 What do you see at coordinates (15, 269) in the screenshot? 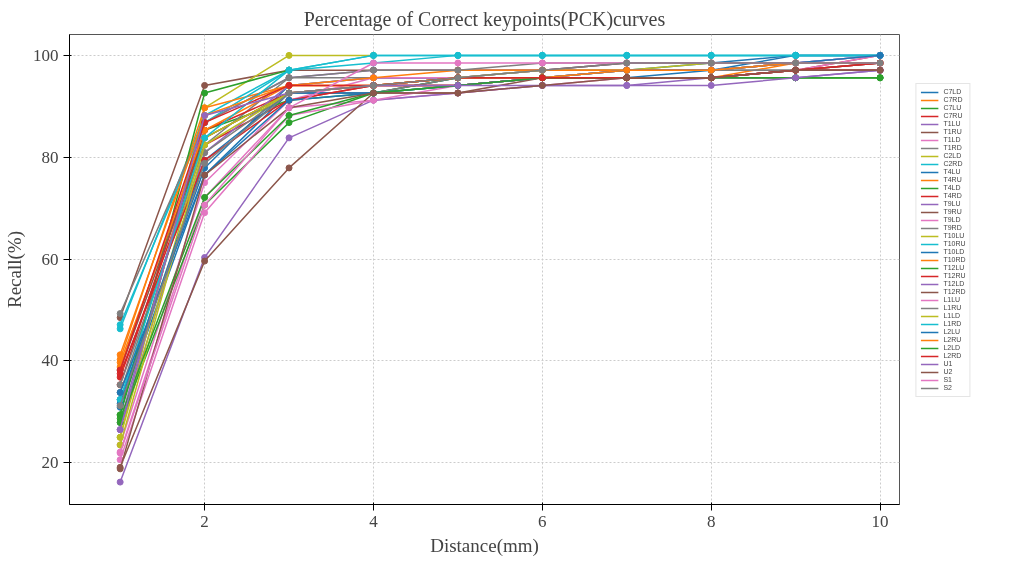
I see `y-axis-title: Recall(%)` at bounding box center [15, 269].